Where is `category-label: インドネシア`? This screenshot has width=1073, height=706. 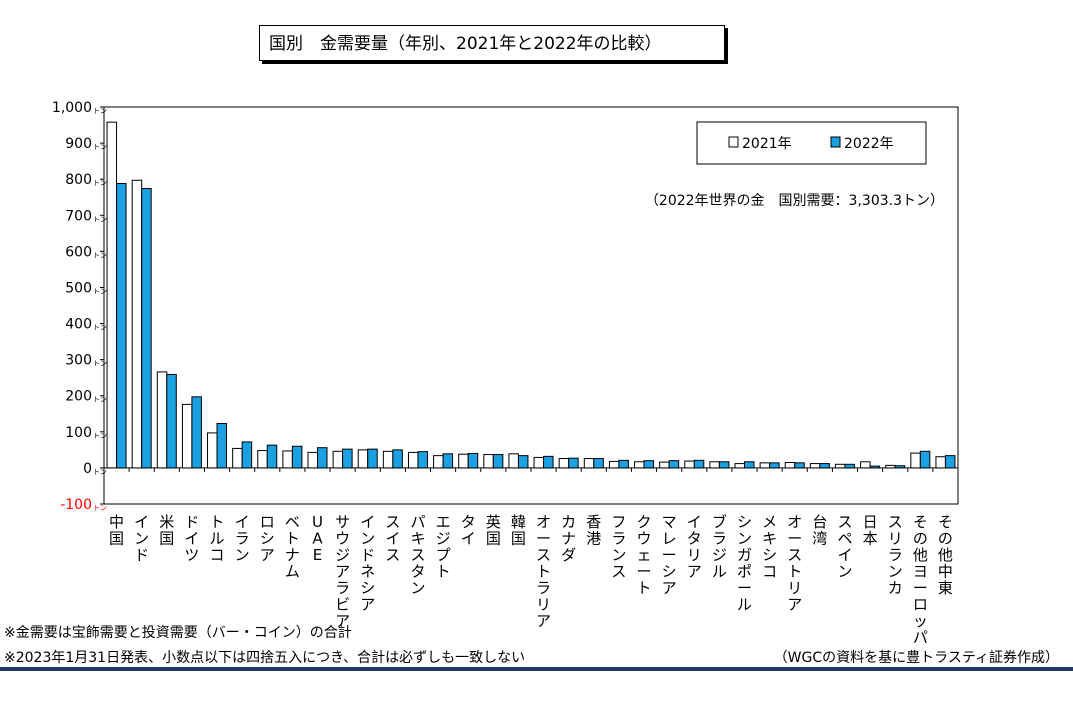 category-label: インドネシア is located at coordinates (367, 563).